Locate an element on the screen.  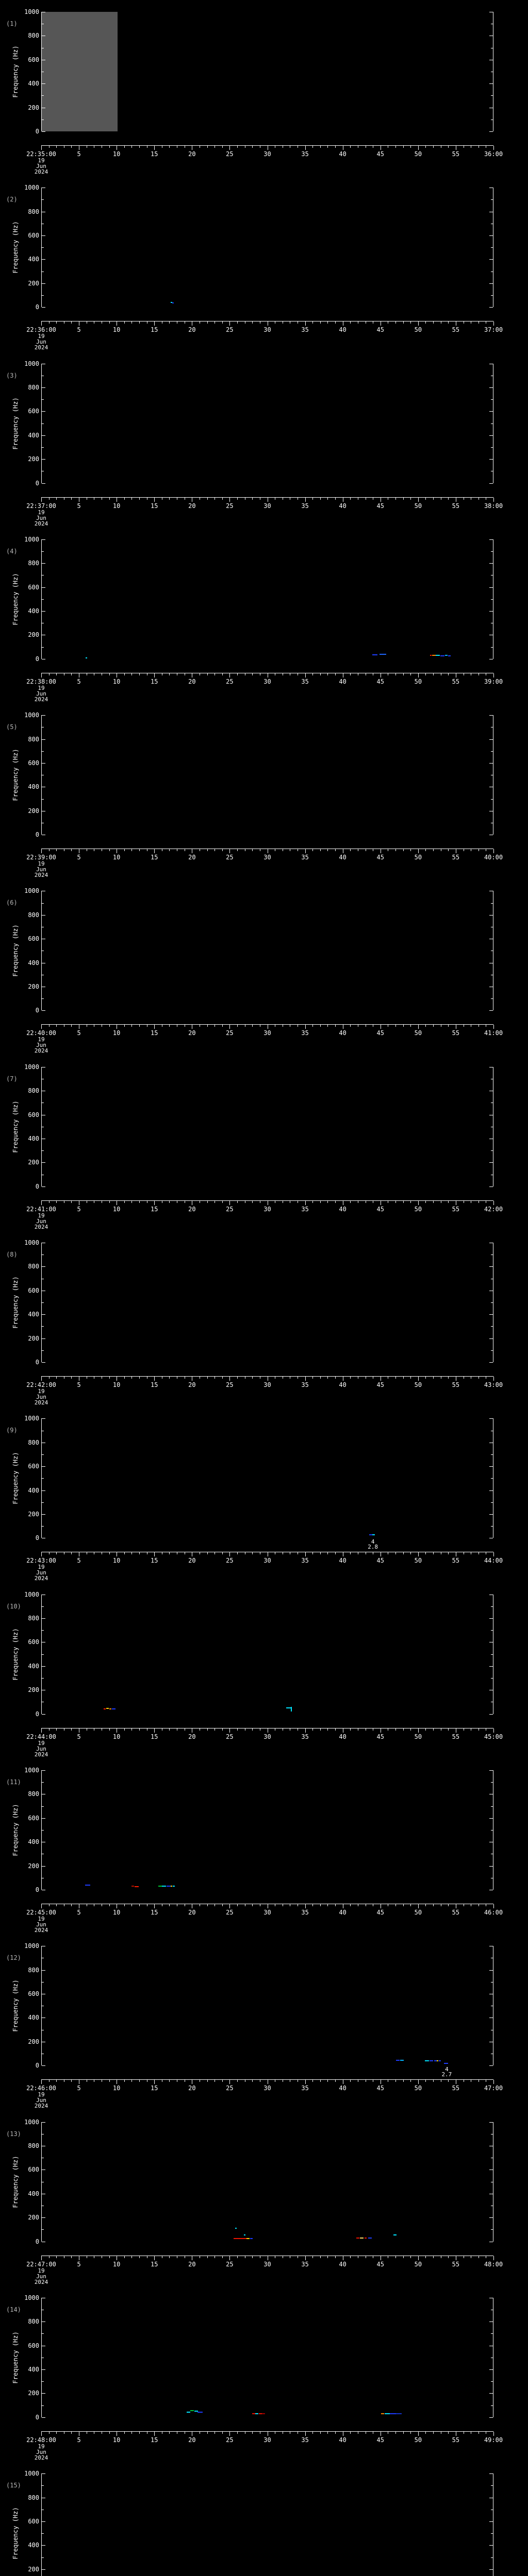
x-tick-label: 5 is located at coordinates (79, 2440).